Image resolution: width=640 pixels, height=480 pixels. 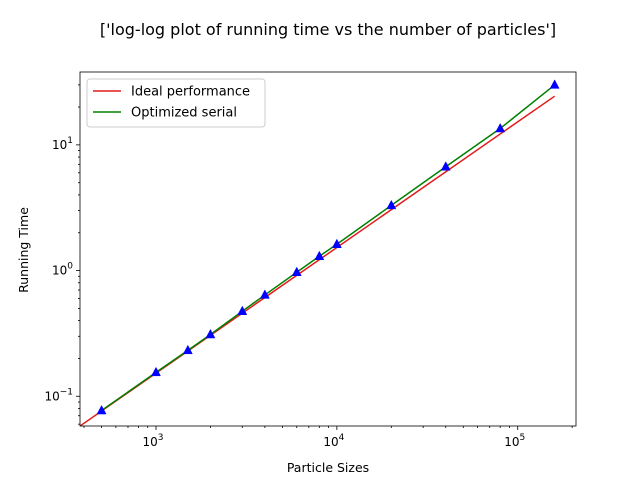 I want to click on y-tick-label: 10⁻¹, so click(x=58, y=395).